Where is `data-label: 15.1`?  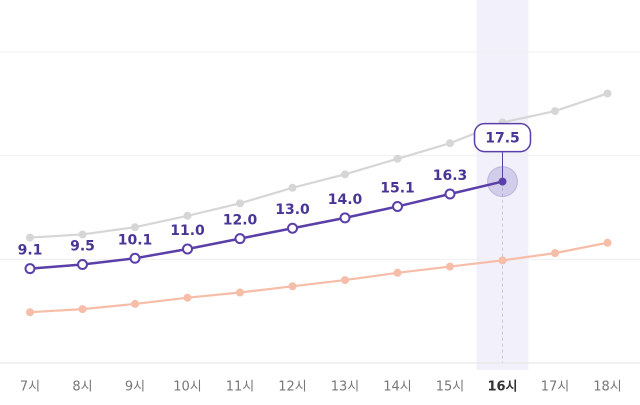
data-label: 15.1 is located at coordinates (397, 188).